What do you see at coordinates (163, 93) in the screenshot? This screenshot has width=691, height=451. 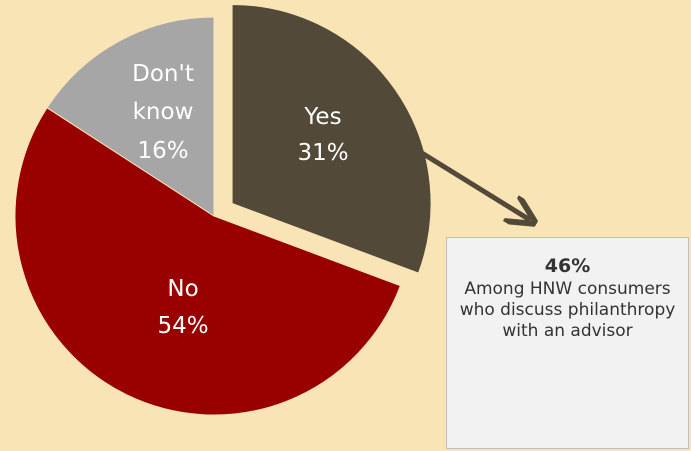 I see `slice-label-dontknow-word1: Don't know` at bounding box center [163, 93].